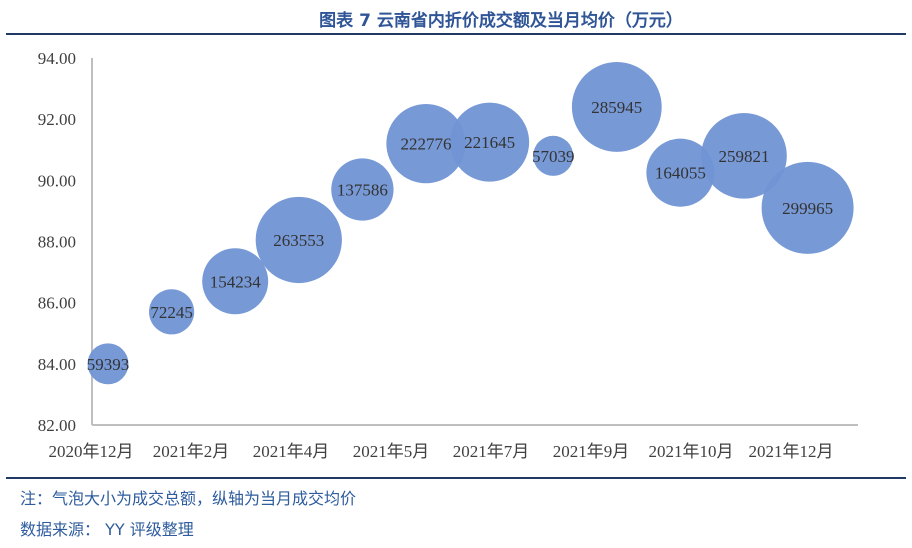 The height and width of the screenshot is (548, 912). I want to click on x-tick-label: 2021年12月, so click(791, 451).